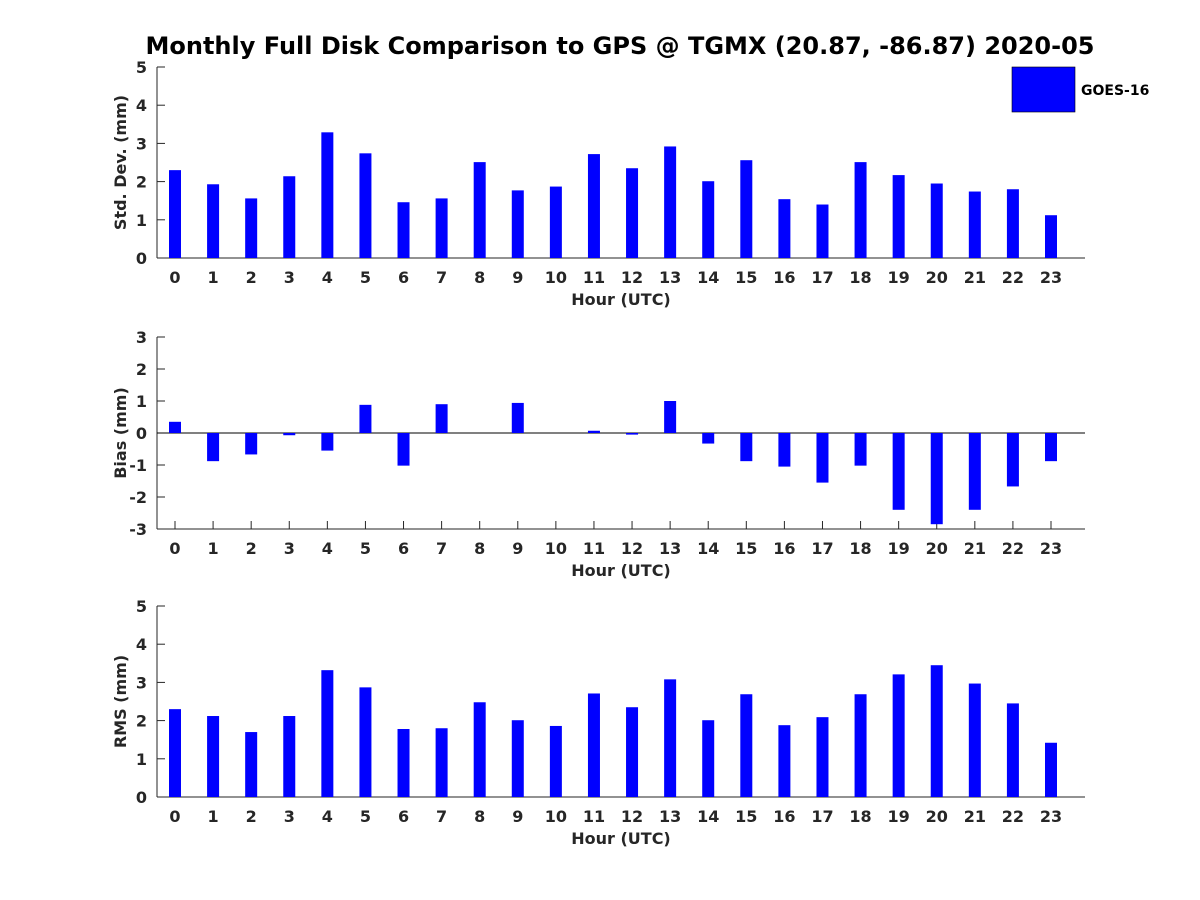 The width and height of the screenshot is (1200, 900). I want to click on y-axis-label: Bias (mm), so click(120, 433).